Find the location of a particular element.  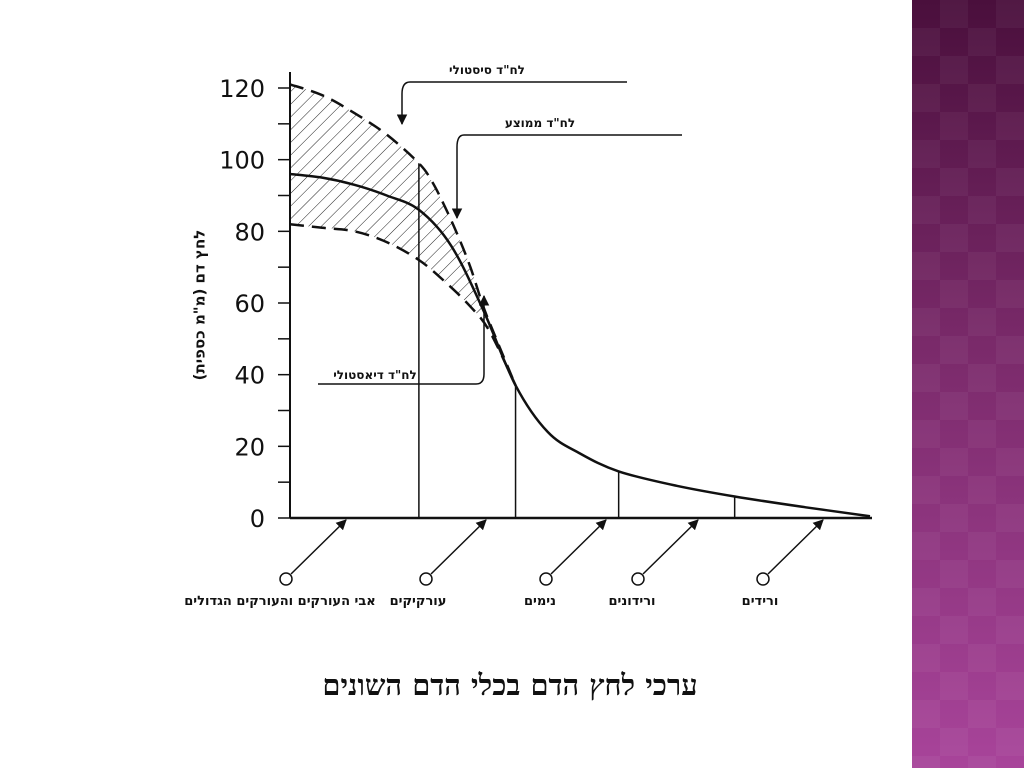

annotation-systolic-label: לח"ד סיסטולי is located at coordinates (487, 70).